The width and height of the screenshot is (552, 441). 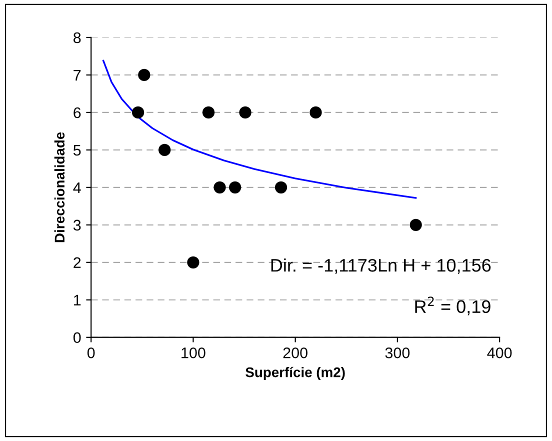 What do you see at coordinates (77, 112) in the screenshot?
I see `y-tick-label: 6` at bounding box center [77, 112].